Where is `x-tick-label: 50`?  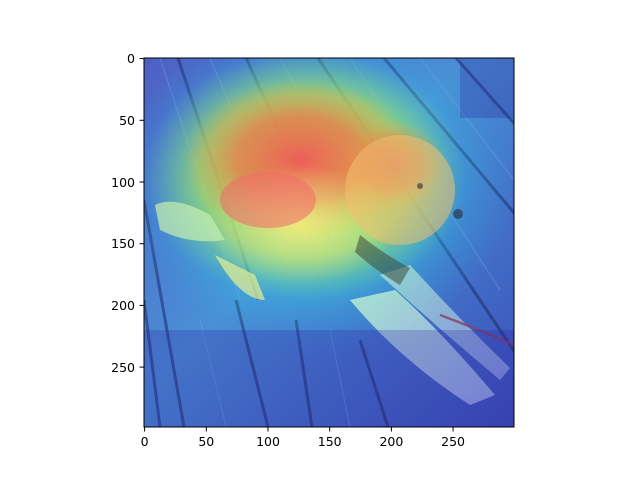
x-tick-label: 50 is located at coordinates (206, 441).